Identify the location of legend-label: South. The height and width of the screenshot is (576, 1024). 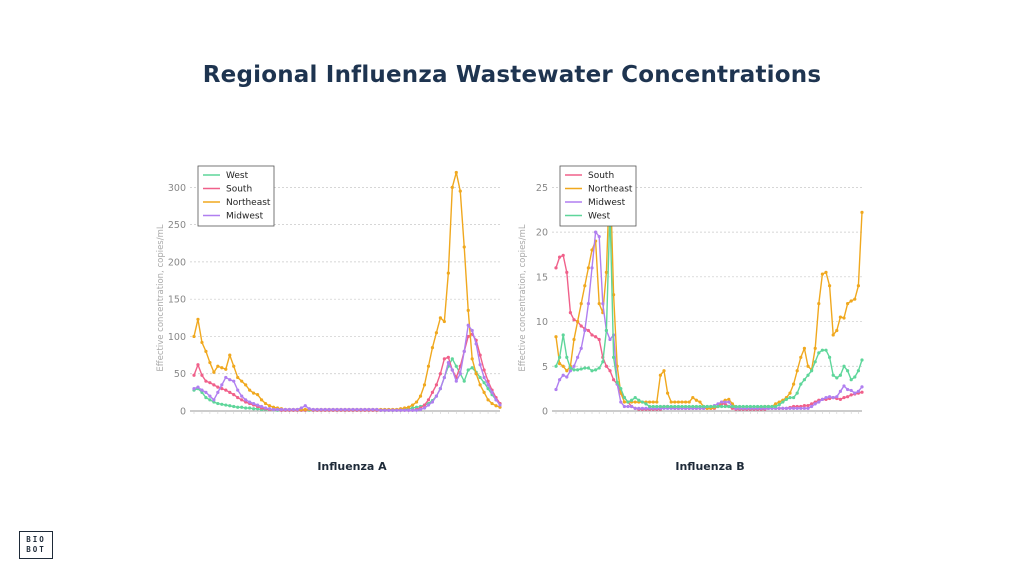
(601, 176).